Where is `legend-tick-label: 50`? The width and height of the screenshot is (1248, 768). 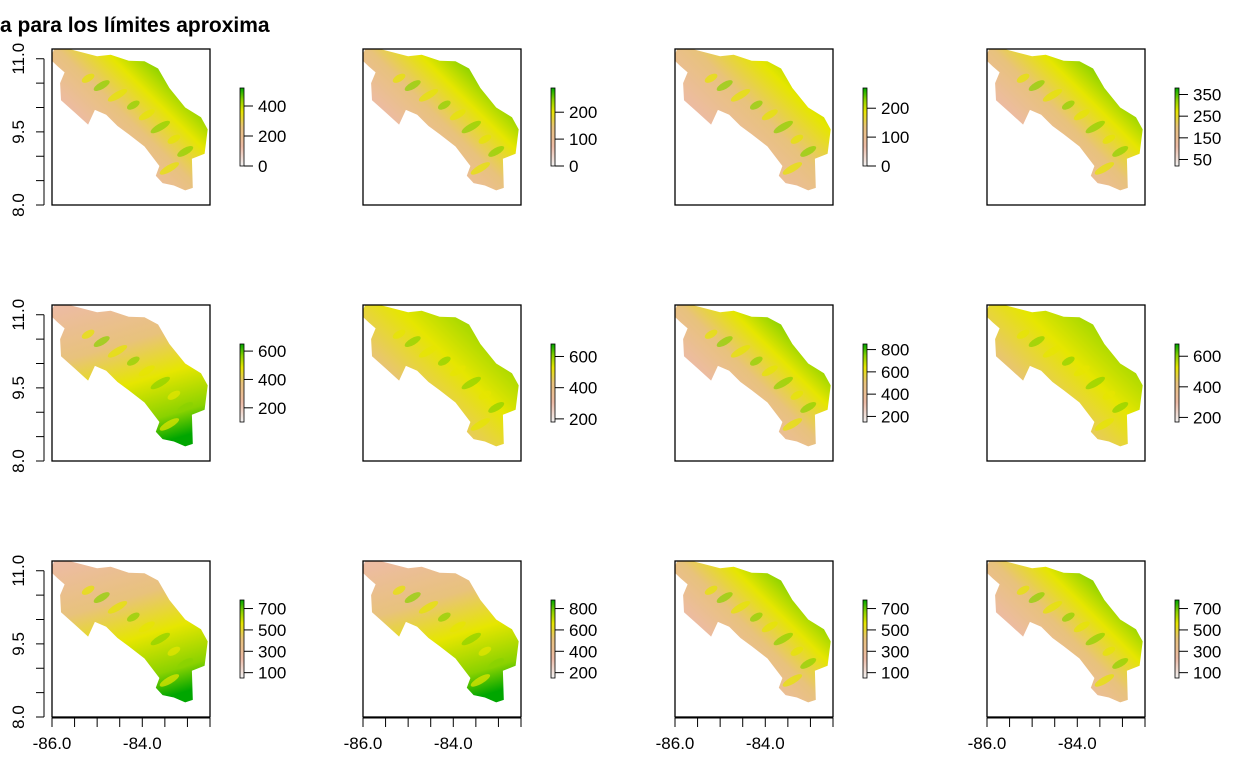 legend-tick-label: 50 is located at coordinates (1202, 160).